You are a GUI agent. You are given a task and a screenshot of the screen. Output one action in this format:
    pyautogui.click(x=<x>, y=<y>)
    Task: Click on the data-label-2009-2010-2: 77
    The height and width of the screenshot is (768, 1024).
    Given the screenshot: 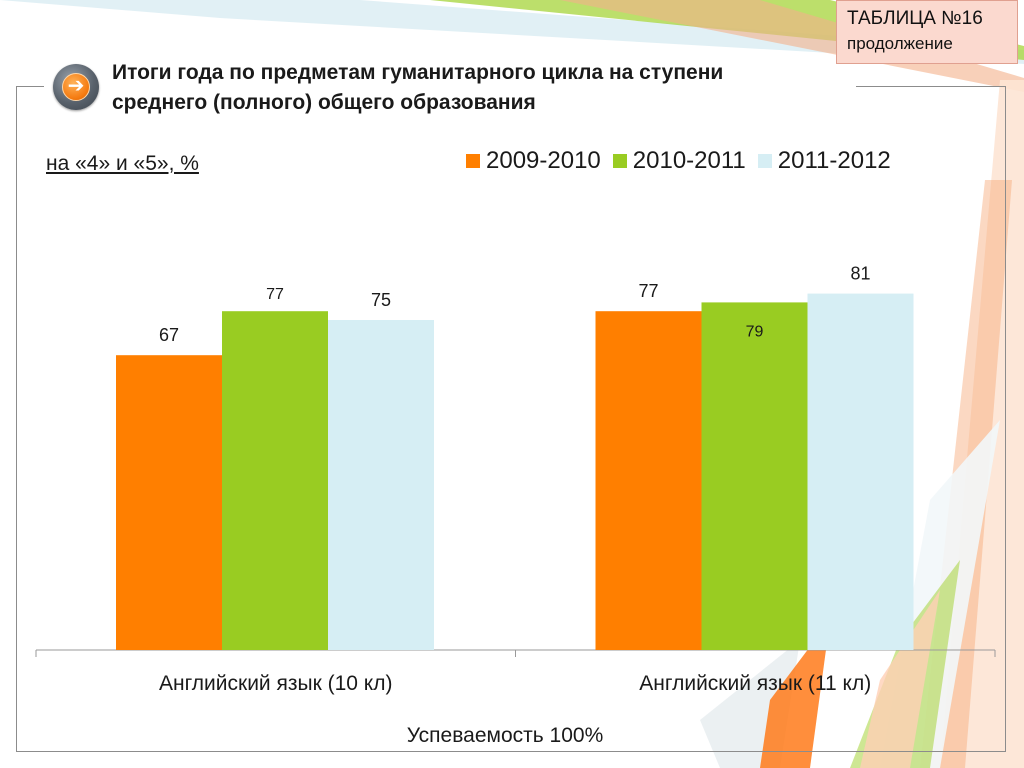 What is the action you would take?
    pyautogui.click(x=648, y=291)
    